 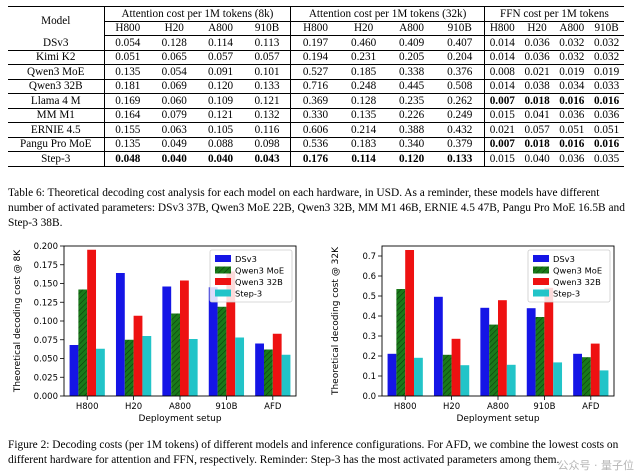 I want to click on hardware-header: H800, so click(x=127, y=28).